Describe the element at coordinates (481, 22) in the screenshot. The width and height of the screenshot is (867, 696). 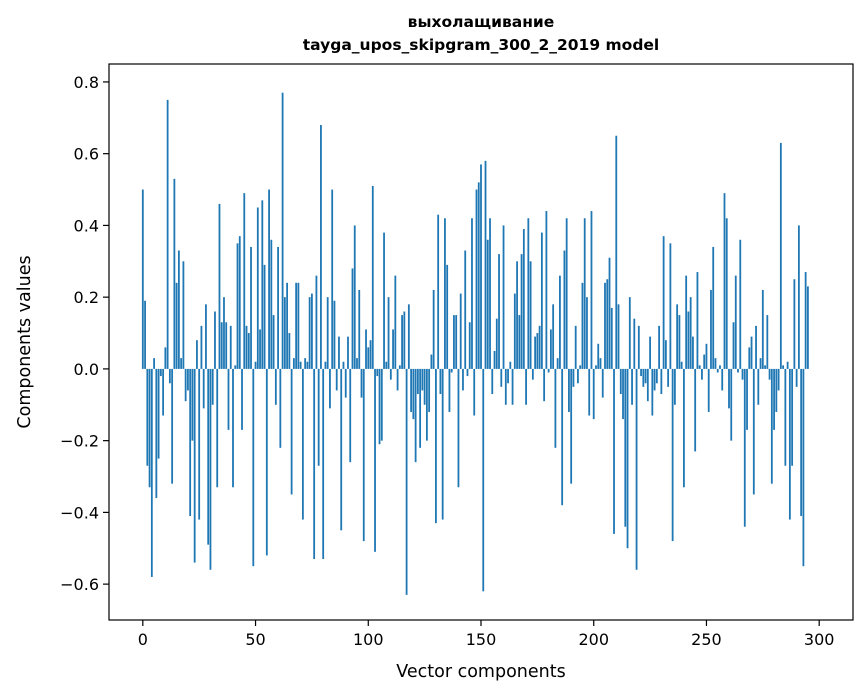
I see `chart-title: выхолащивание` at that location.